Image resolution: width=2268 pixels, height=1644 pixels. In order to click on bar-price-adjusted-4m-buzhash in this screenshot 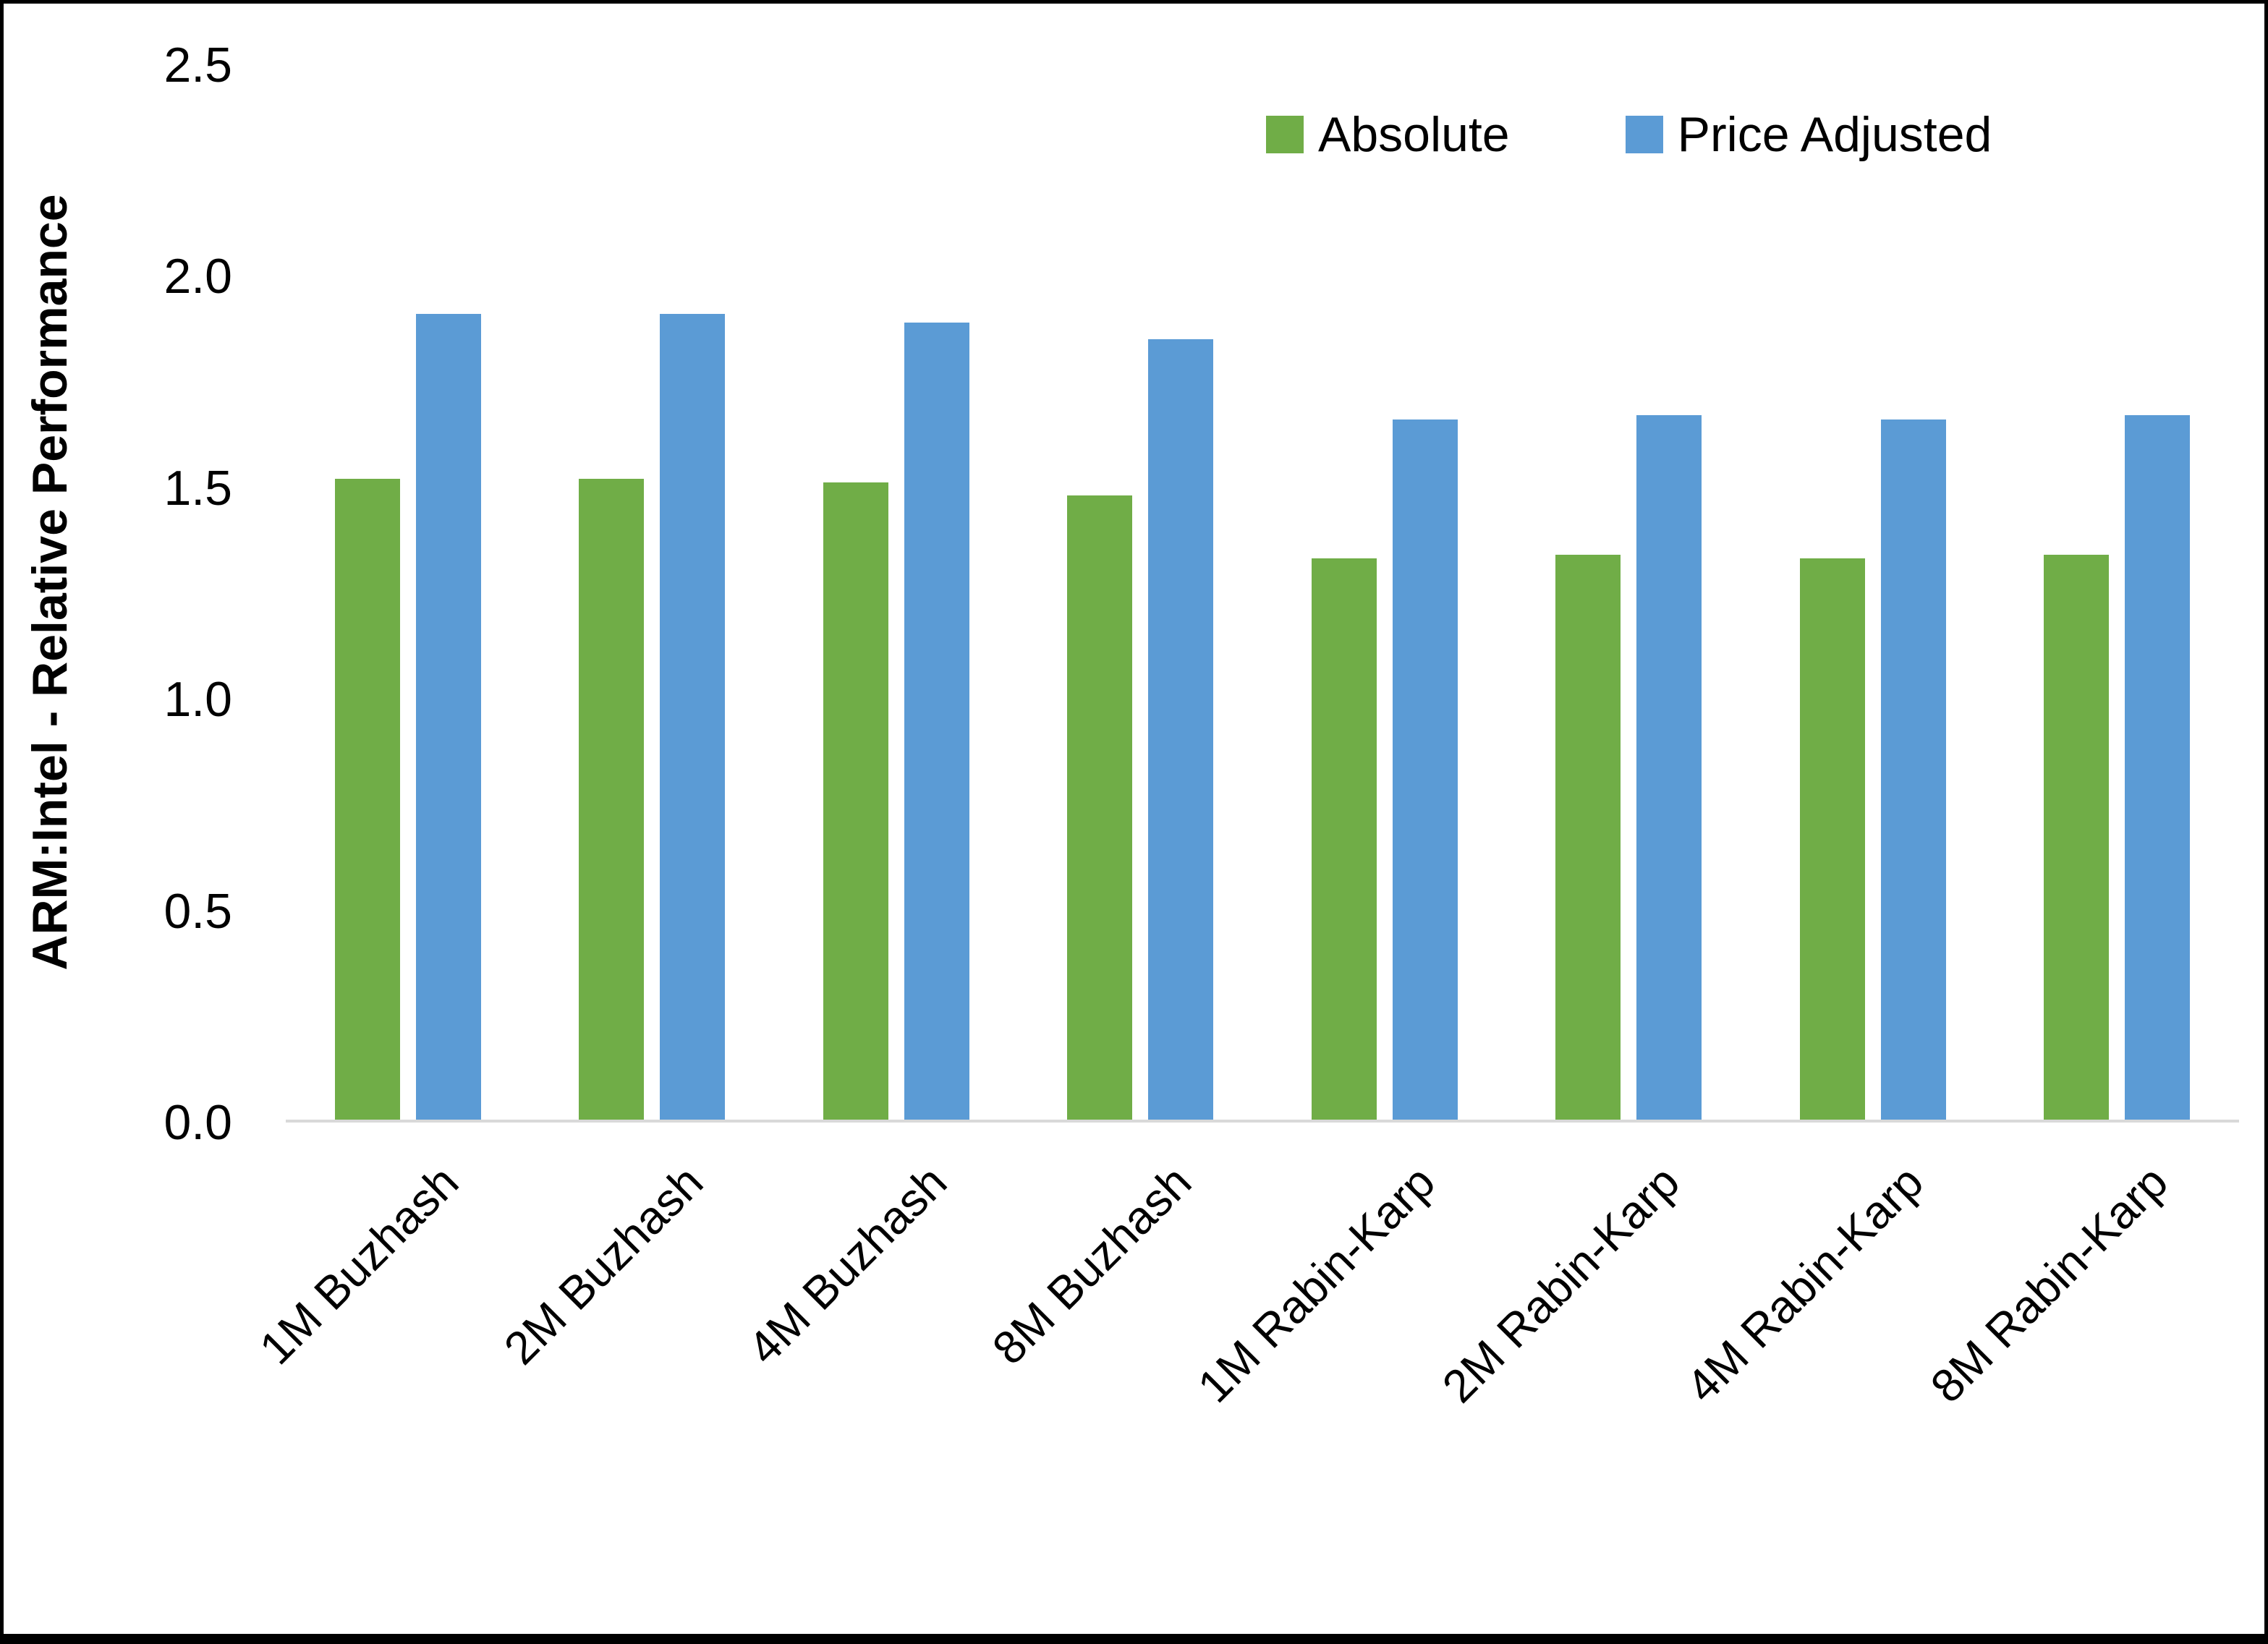, I will do `click(936, 721)`.